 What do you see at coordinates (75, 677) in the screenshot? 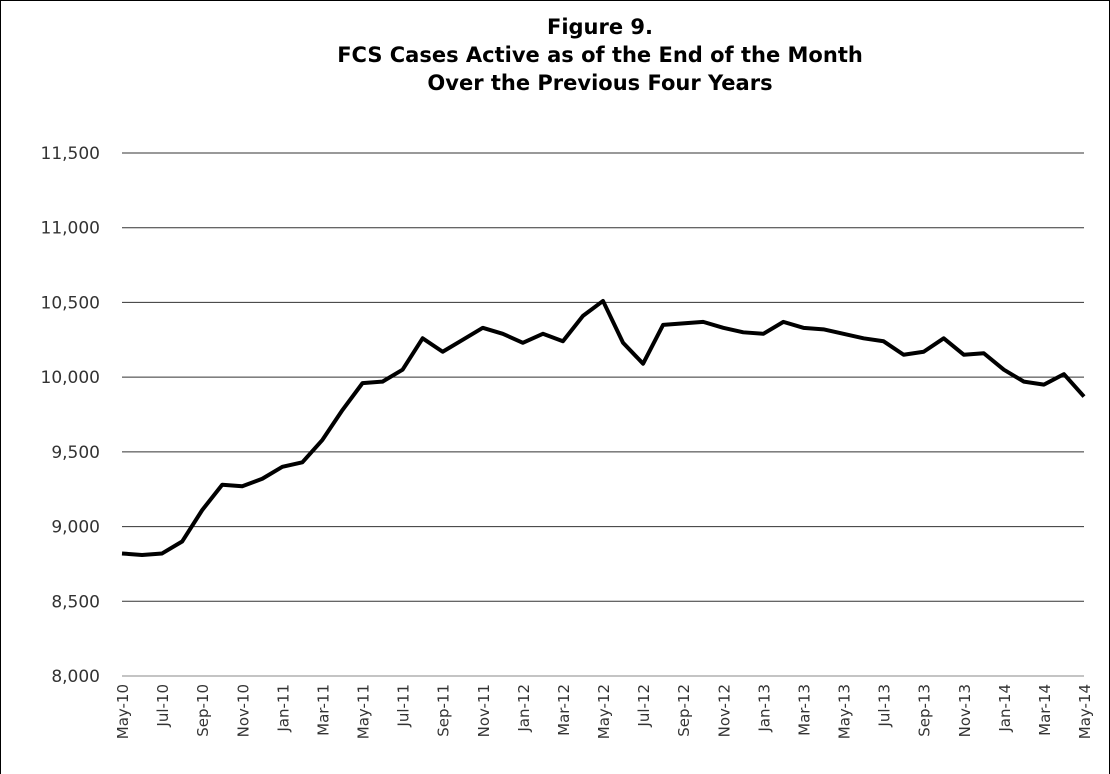
I see `y-tick-label: 8,000` at bounding box center [75, 677].